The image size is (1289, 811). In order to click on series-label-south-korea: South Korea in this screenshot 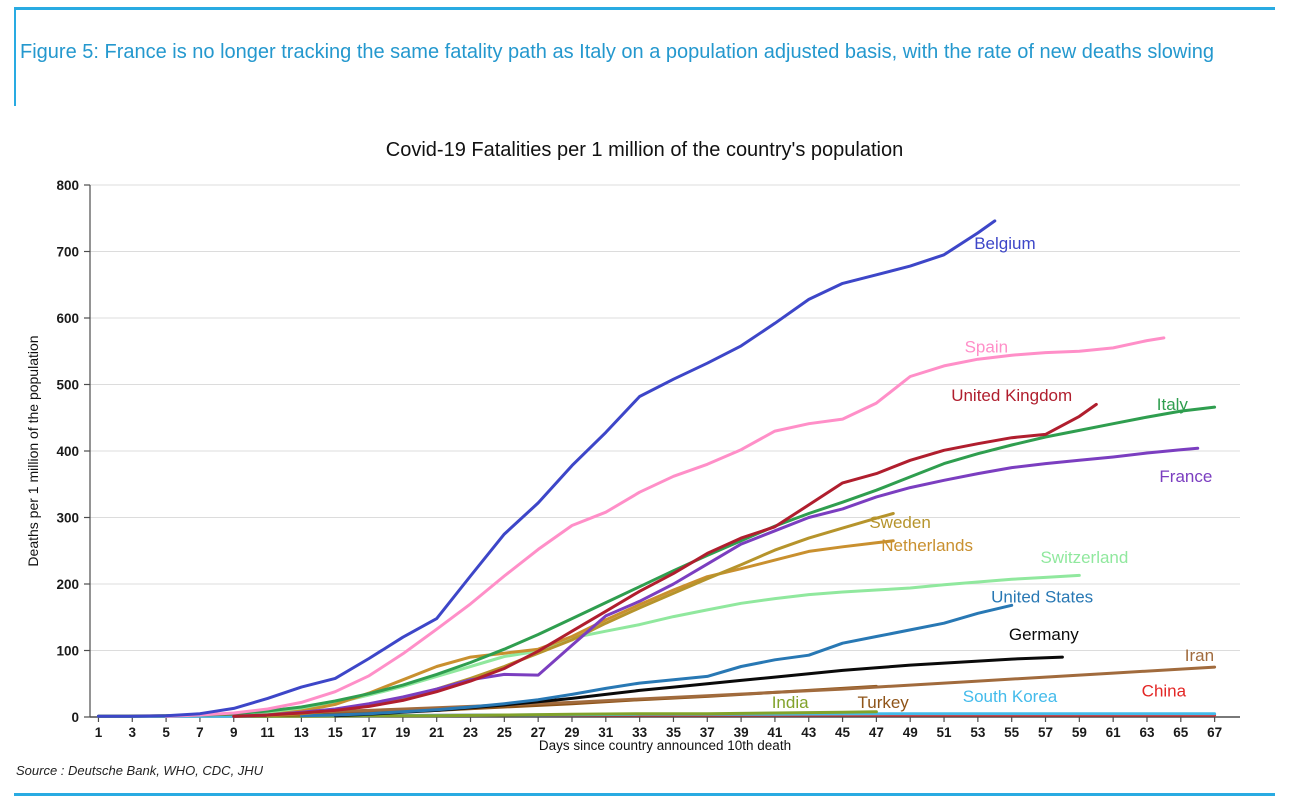, I will do `click(1010, 696)`.